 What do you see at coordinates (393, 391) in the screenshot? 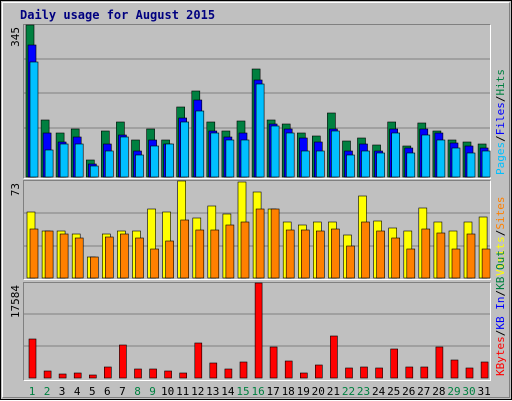
I see `day-label: 25` at bounding box center [393, 391].